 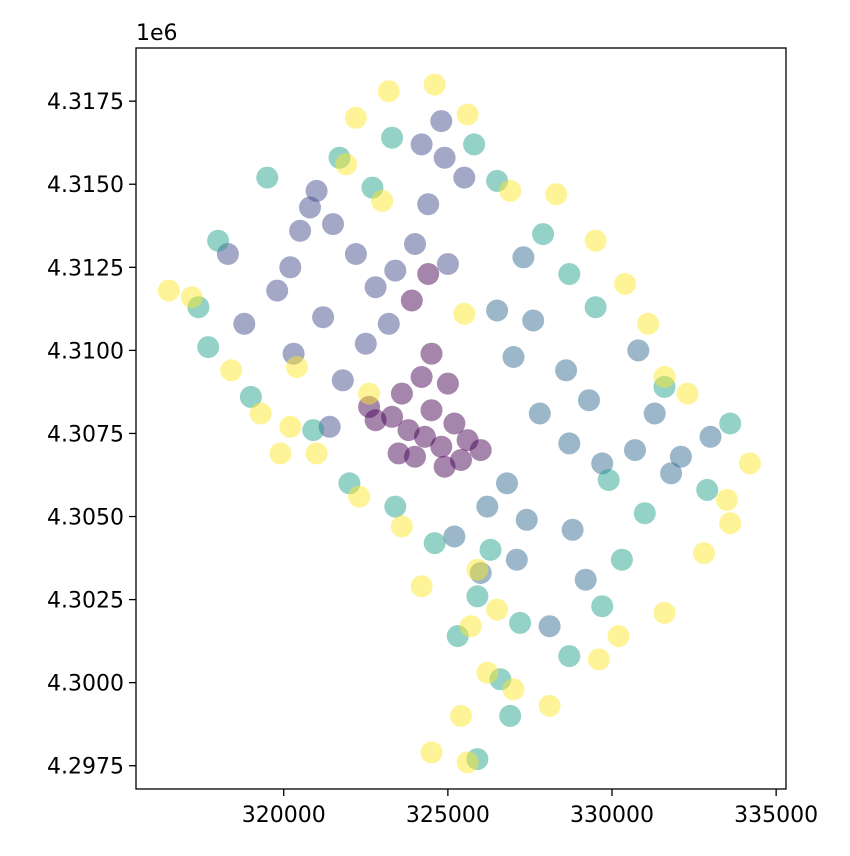 What do you see at coordinates (85, 767) in the screenshot?
I see `y-tick-label: 4.2975` at bounding box center [85, 767].